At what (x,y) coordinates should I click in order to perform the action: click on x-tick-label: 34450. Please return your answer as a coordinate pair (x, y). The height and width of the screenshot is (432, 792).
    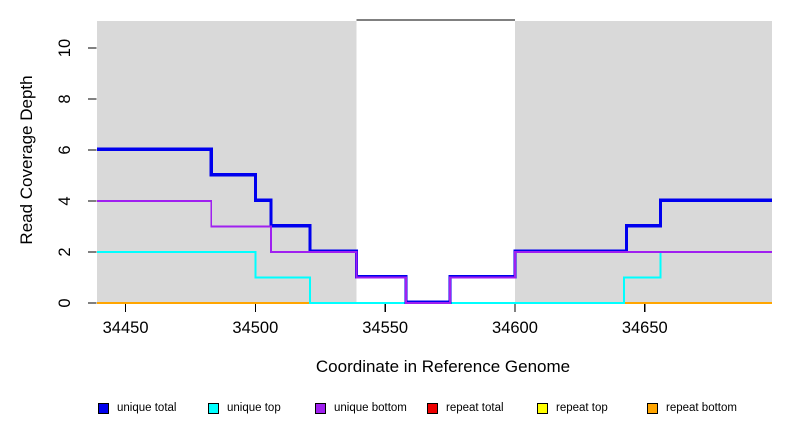
    Looking at the image, I should click on (126, 328).